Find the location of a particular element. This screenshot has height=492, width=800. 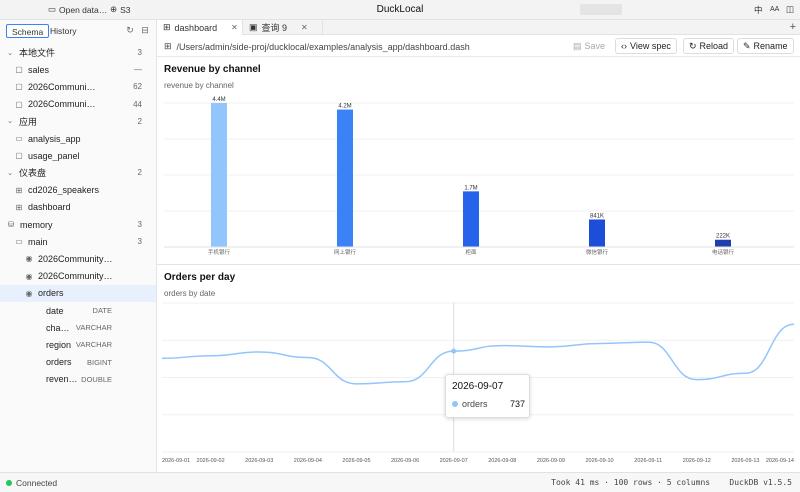

tick-label: 2026-09-06 is located at coordinates (405, 461).